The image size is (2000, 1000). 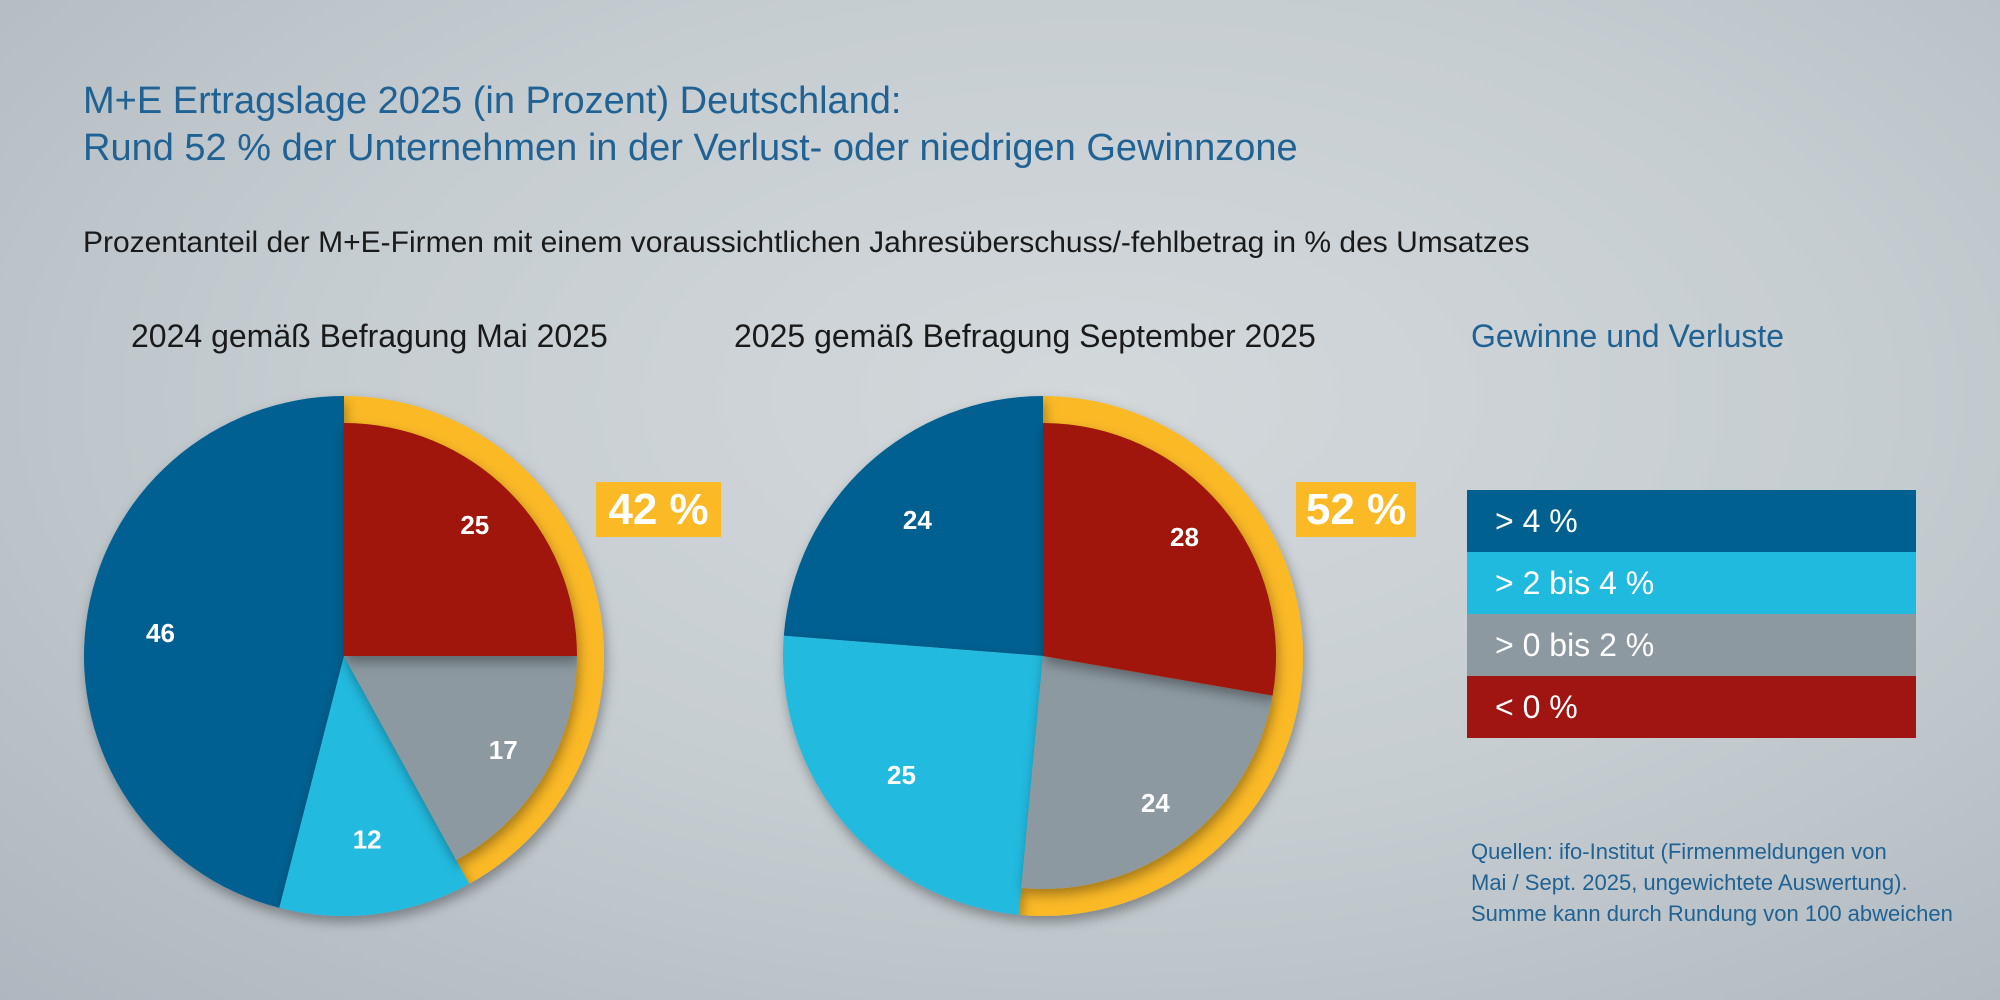 What do you see at coordinates (367, 840) in the screenshot?
I see `data-label-profit-2-4: 12` at bounding box center [367, 840].